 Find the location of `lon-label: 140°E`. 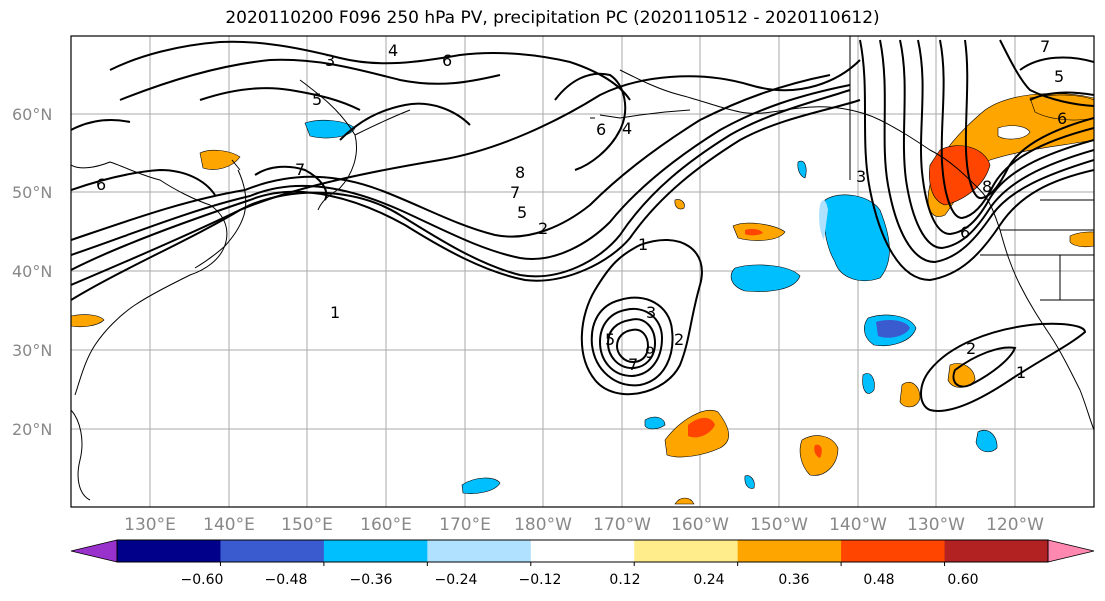

lon-label: 140°E is located at coordinates (229, 525).